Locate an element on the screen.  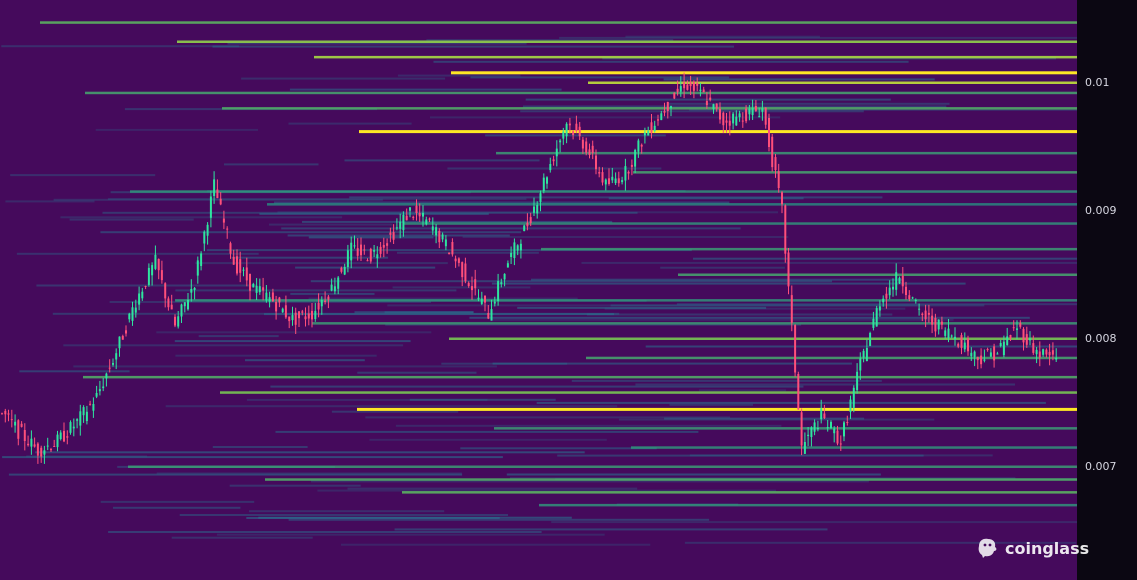
coinglass-logo: coinglass is located at coordinates (1032, 548).